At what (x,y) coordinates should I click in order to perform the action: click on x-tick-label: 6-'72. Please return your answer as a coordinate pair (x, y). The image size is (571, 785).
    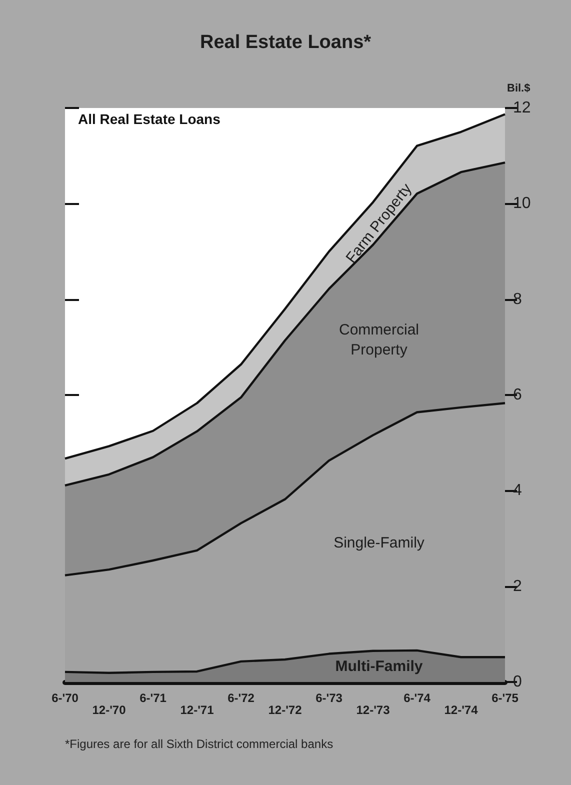
    Looking at the image, I should click on (241, 698).